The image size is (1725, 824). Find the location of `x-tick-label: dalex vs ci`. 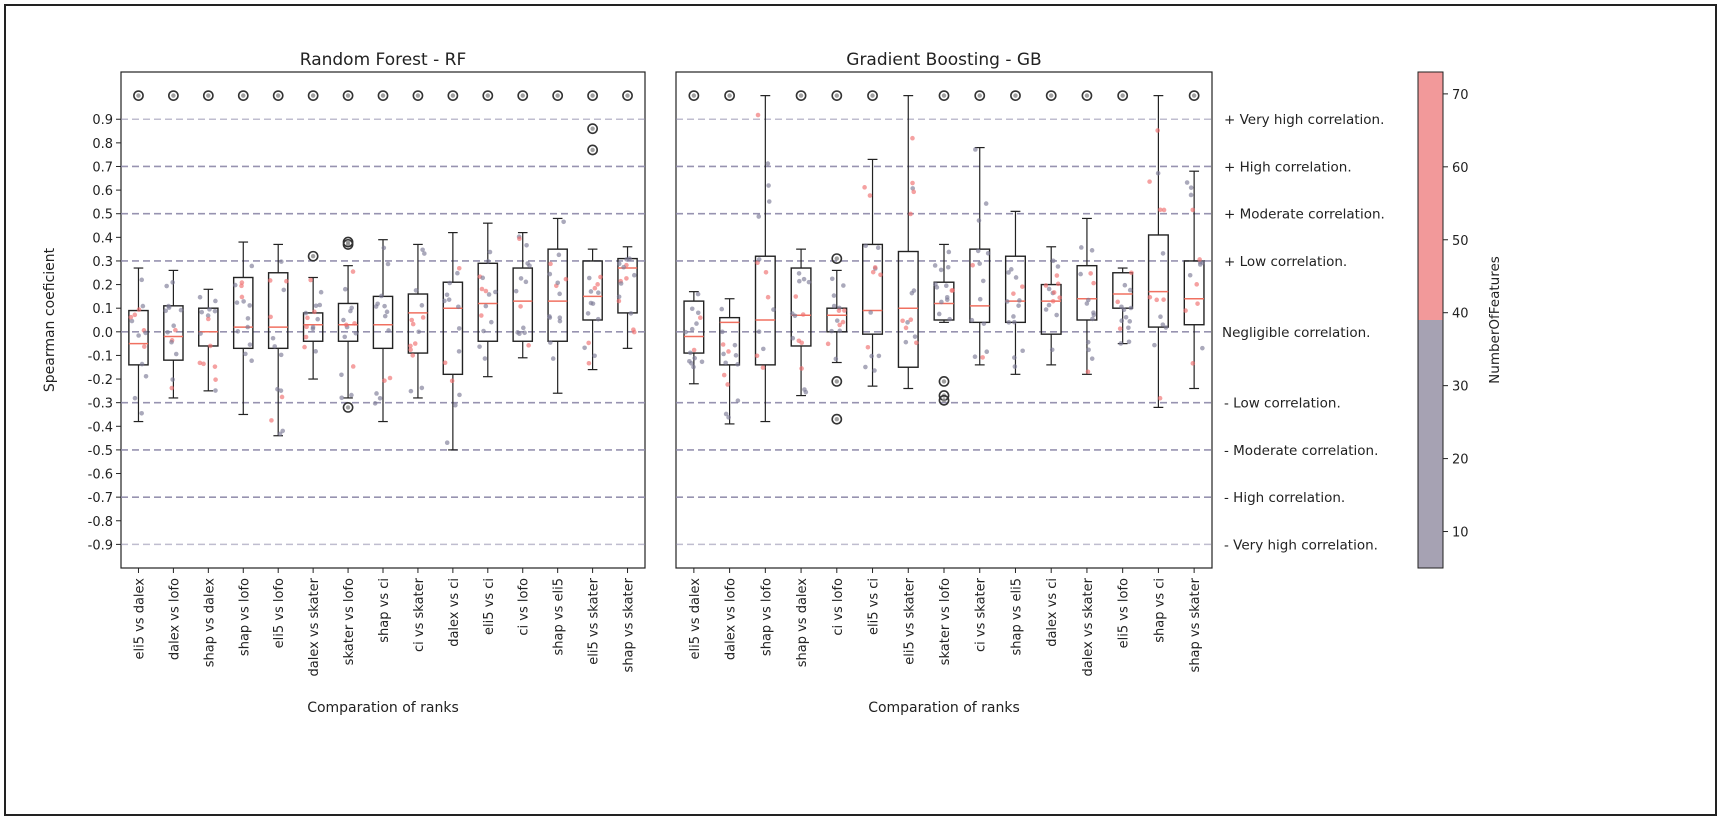

x-tick-label: dalex vs ci is located at coordinates (1052, 612).